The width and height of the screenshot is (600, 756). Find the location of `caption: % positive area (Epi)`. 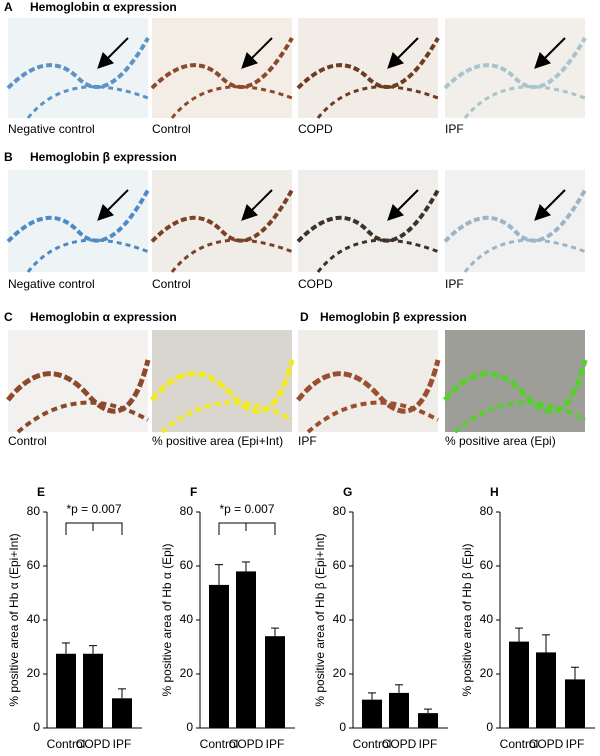

caption: % positive area (Epi) is located at coordinates (500, 441).